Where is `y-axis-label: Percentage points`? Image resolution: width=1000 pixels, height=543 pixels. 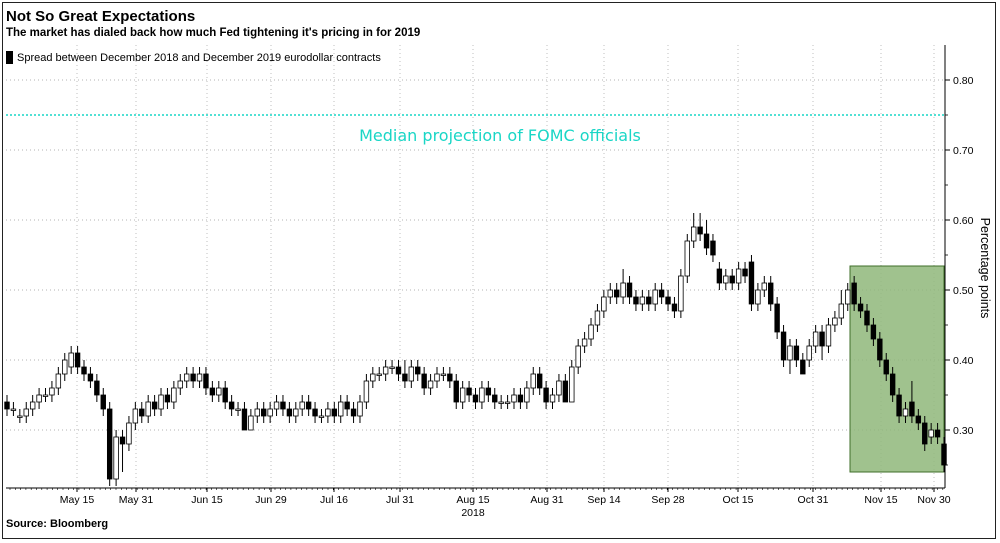 y-axis-label: Percentage points is located at coordinates (985, 268).